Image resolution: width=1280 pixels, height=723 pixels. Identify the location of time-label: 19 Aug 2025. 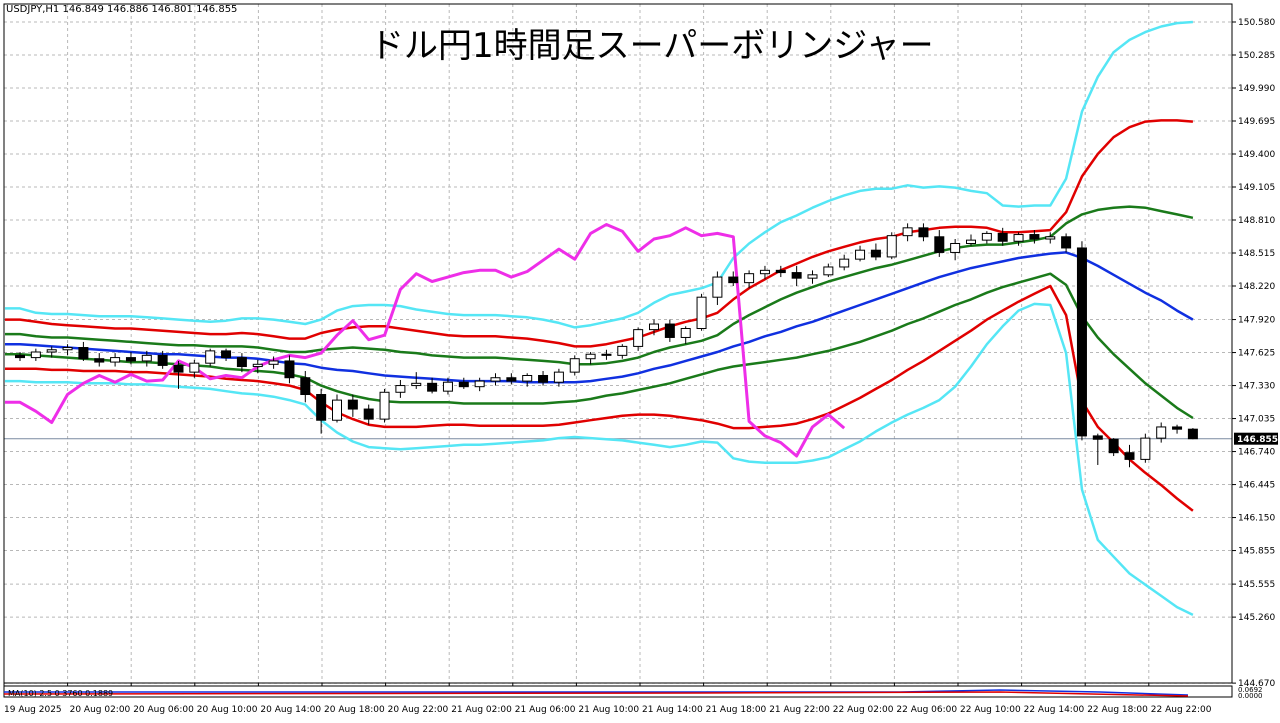
(33, 710).